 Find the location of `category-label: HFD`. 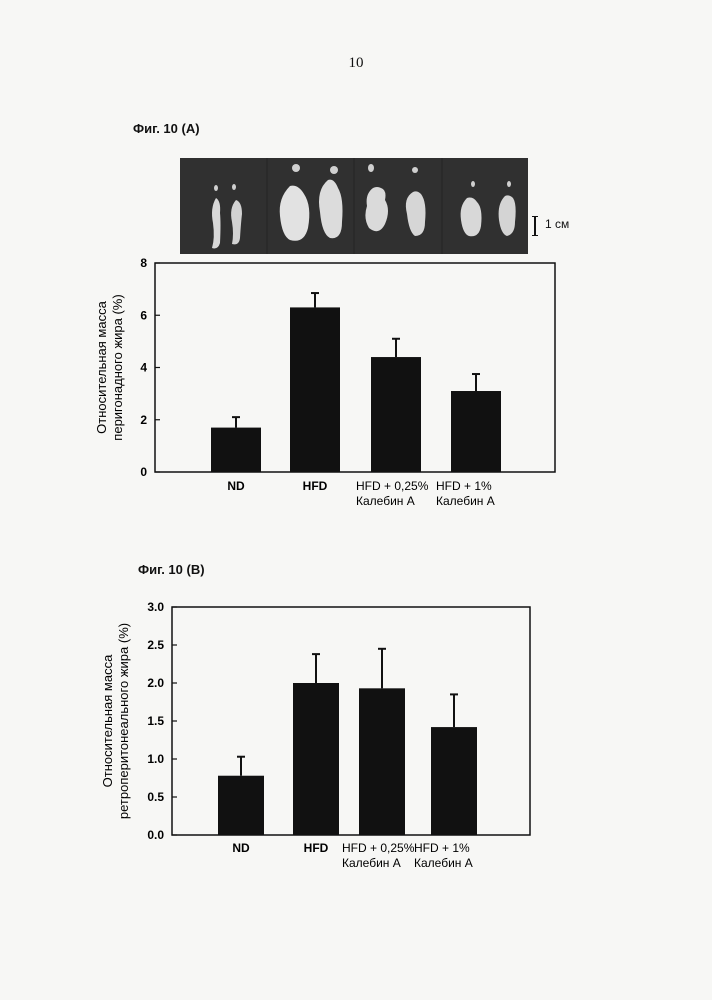

category-label: HFD is located at coordinates (316, 848).